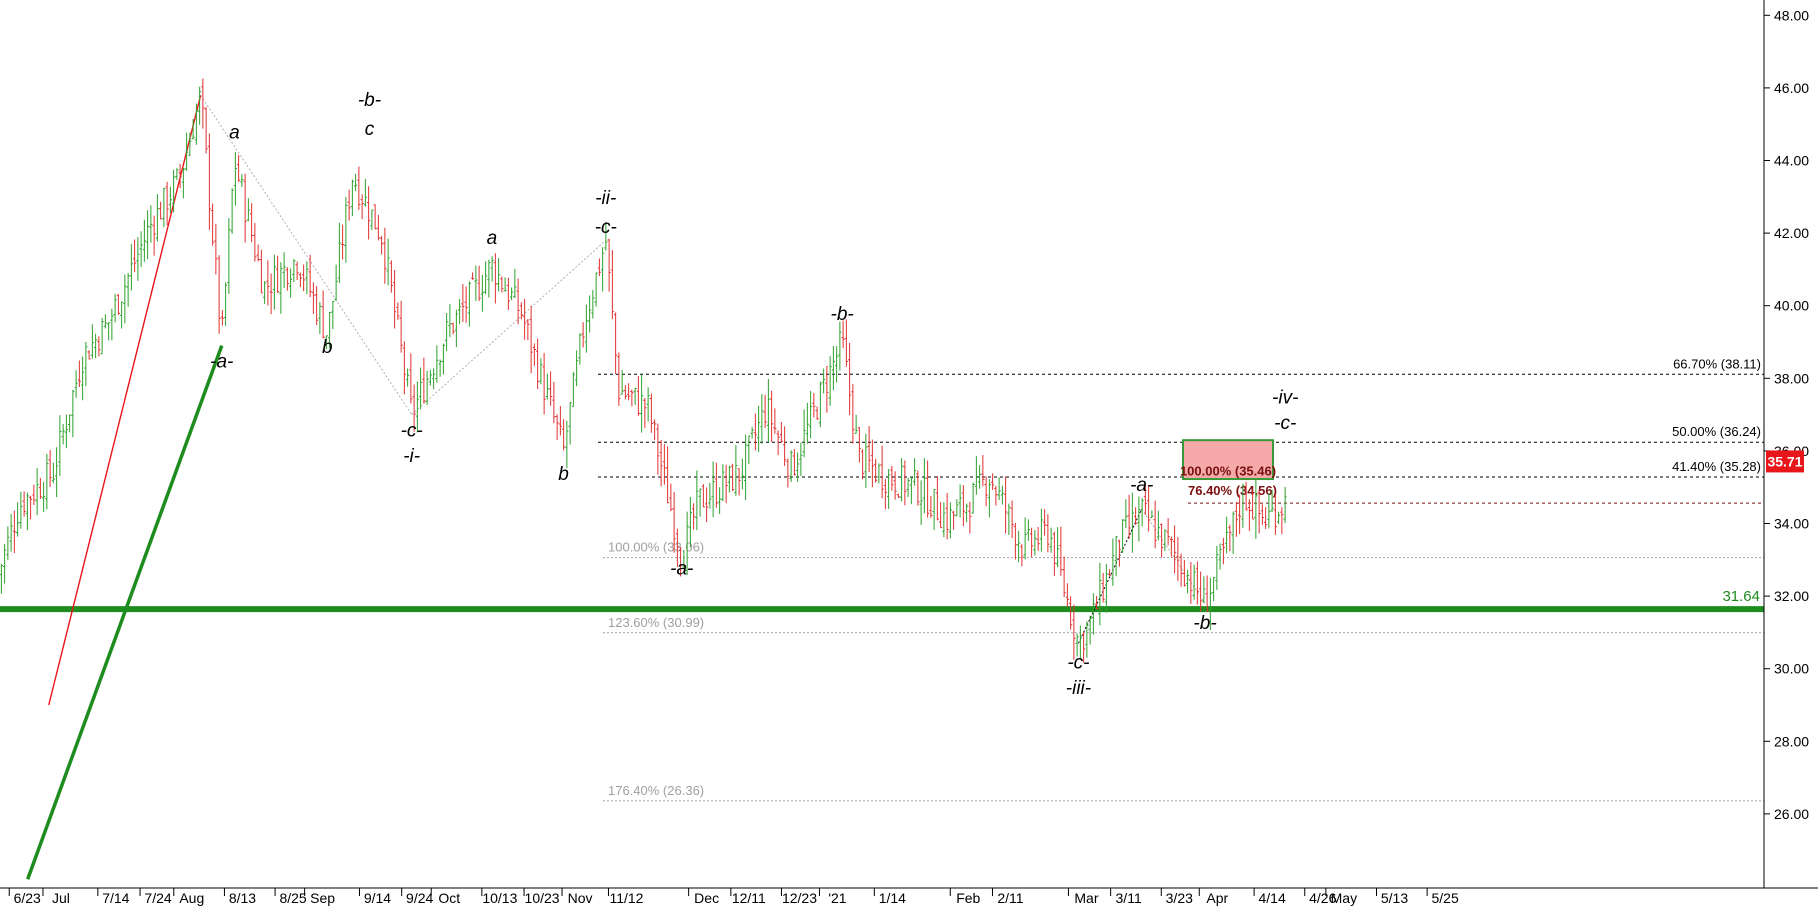  Describe the element at coordinates (1791, 88) in the screenshot. I see `y-tick-label: 46.00` at that location.